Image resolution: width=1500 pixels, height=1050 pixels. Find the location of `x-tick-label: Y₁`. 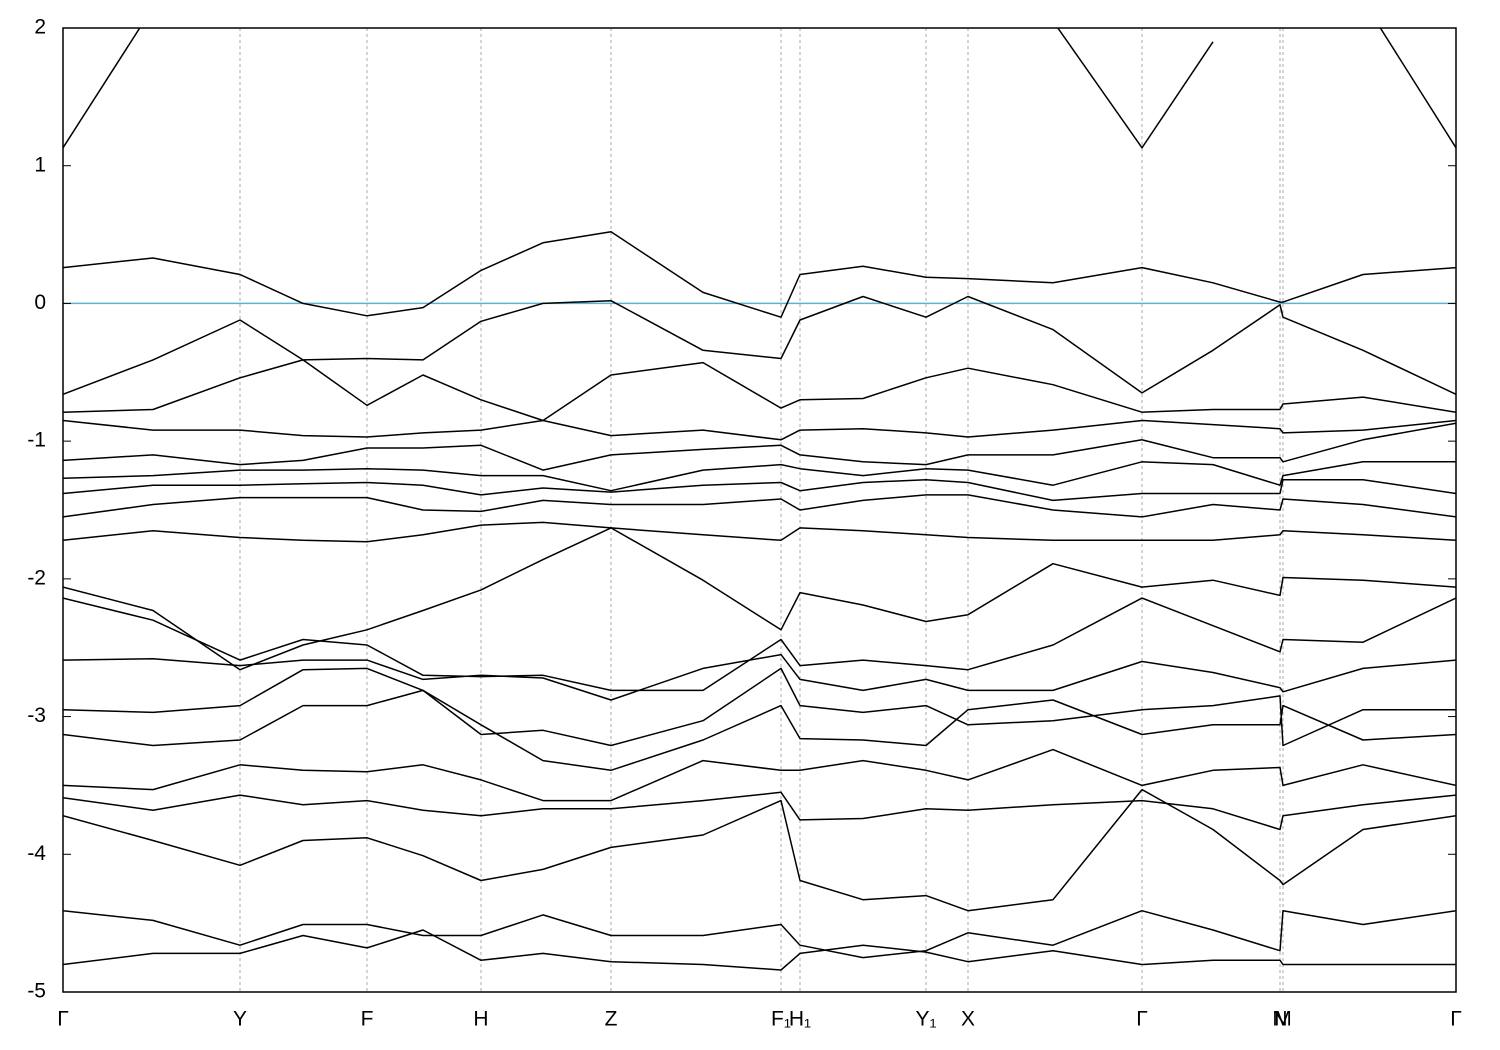

x-tick-label: Y₁ is located at coordinates (925, 1019).